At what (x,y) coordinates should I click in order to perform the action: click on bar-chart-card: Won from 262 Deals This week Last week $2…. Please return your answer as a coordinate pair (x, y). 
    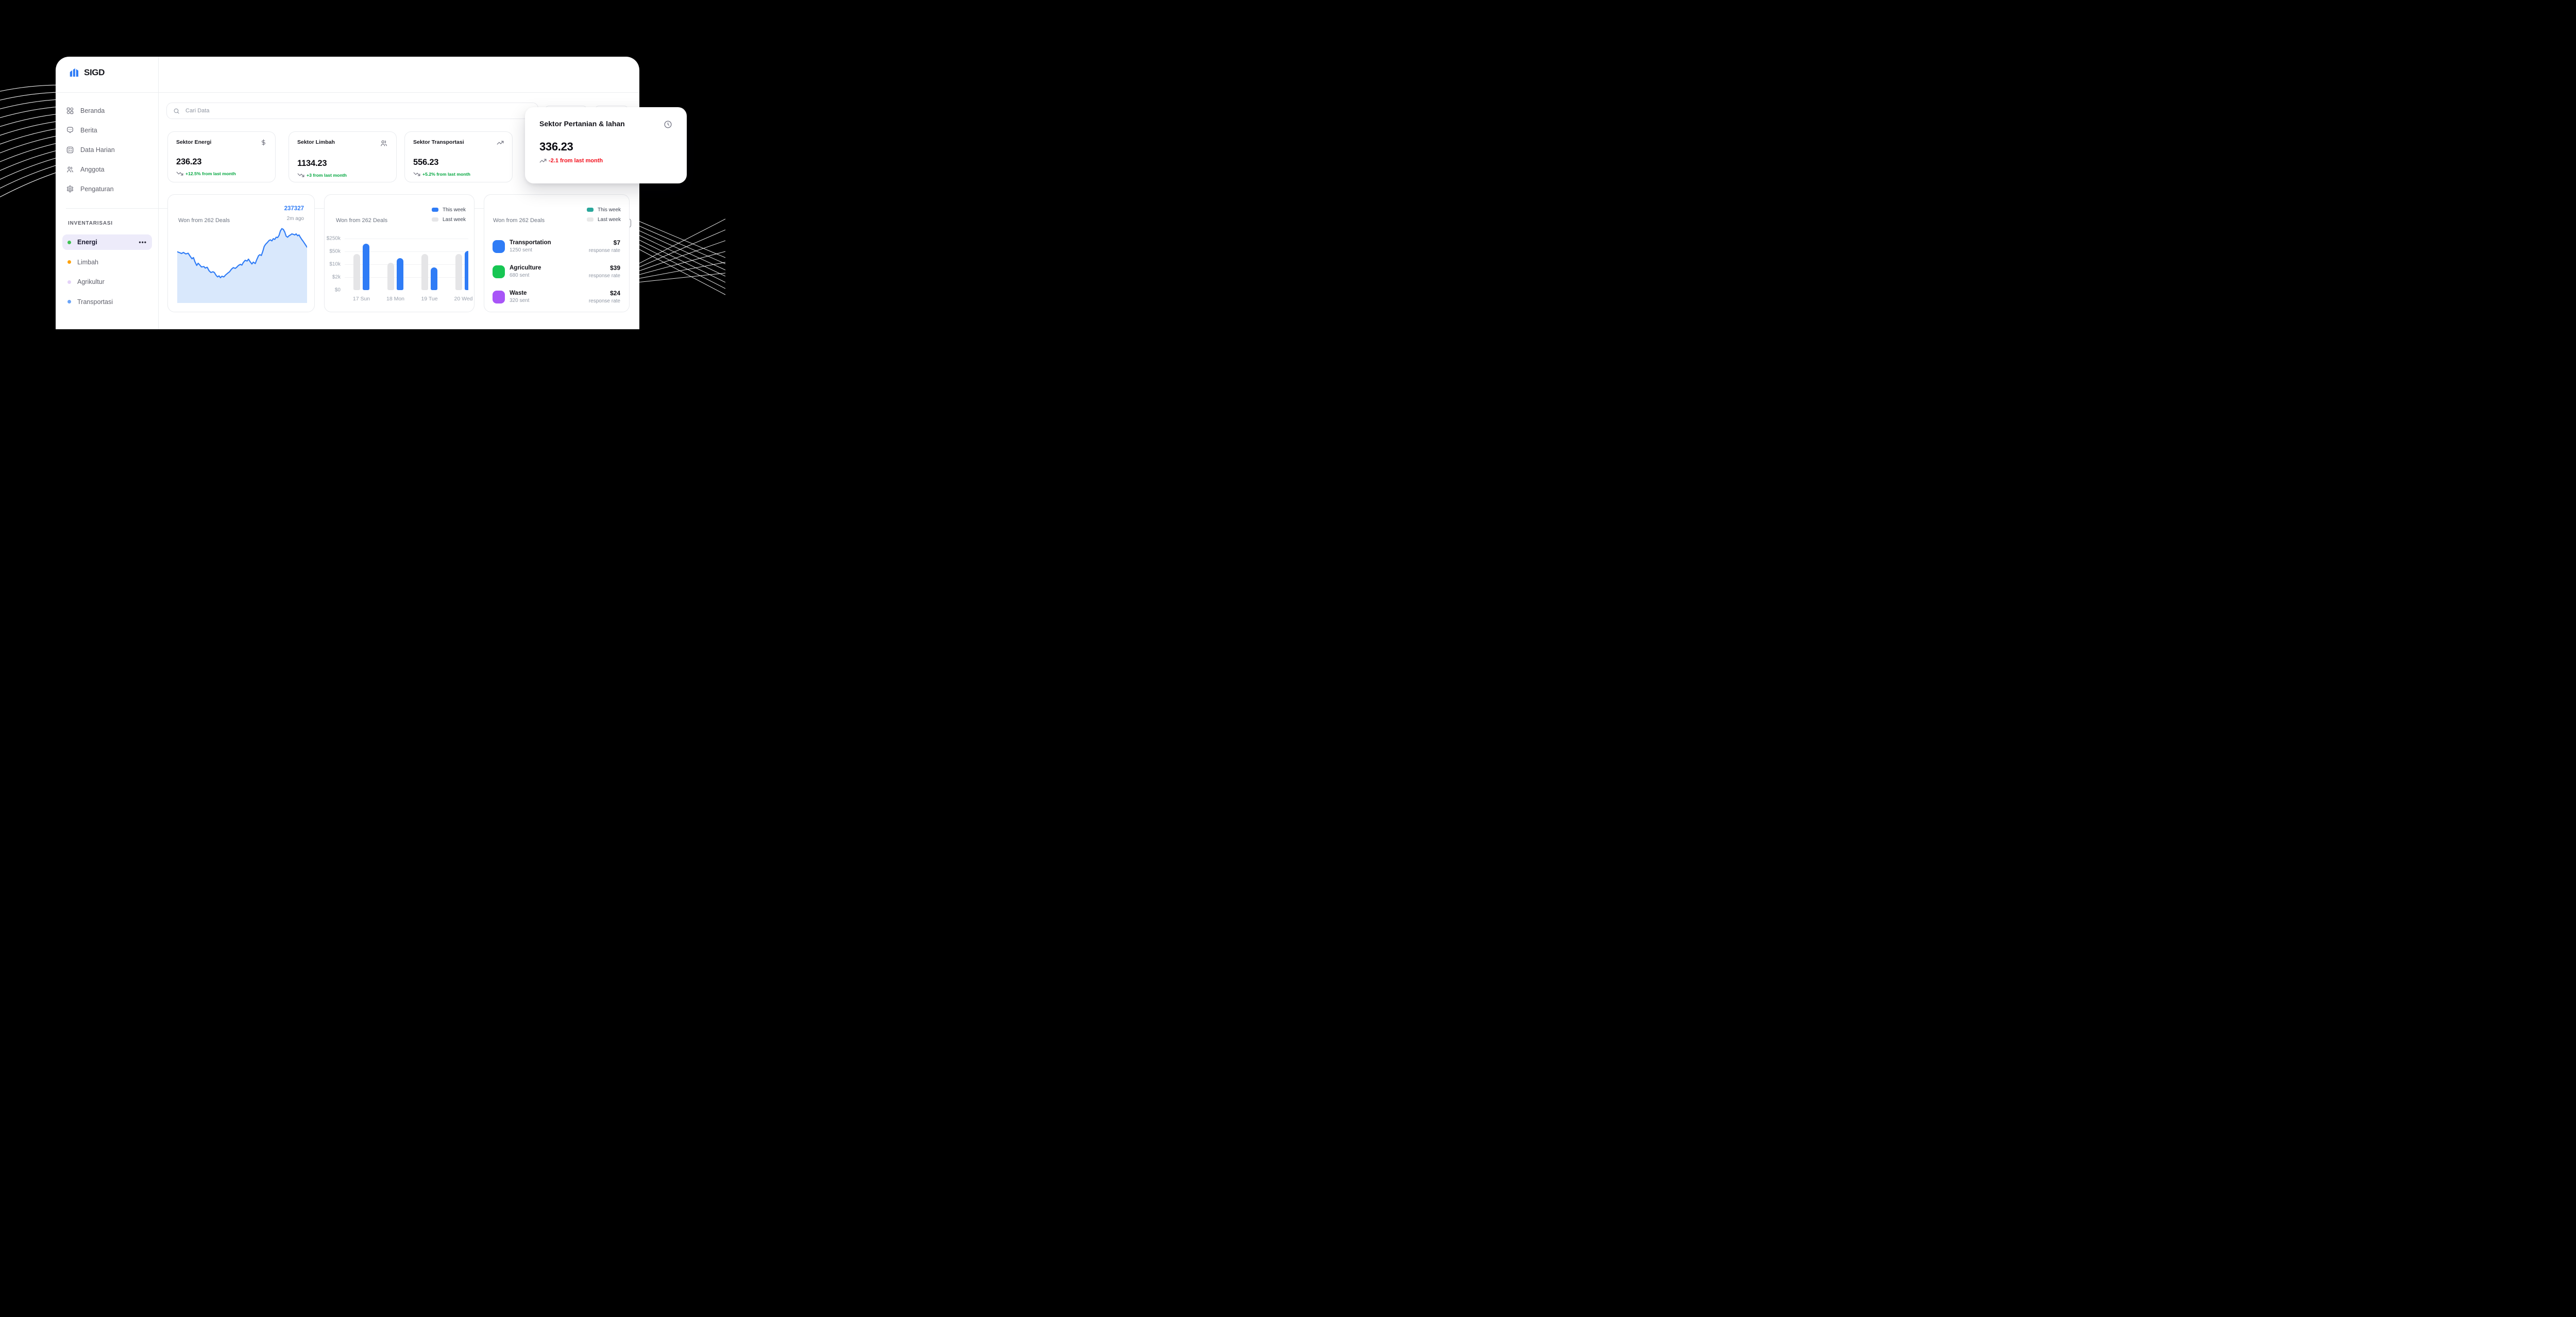
    Looking at the image, I should click on (399, 253).